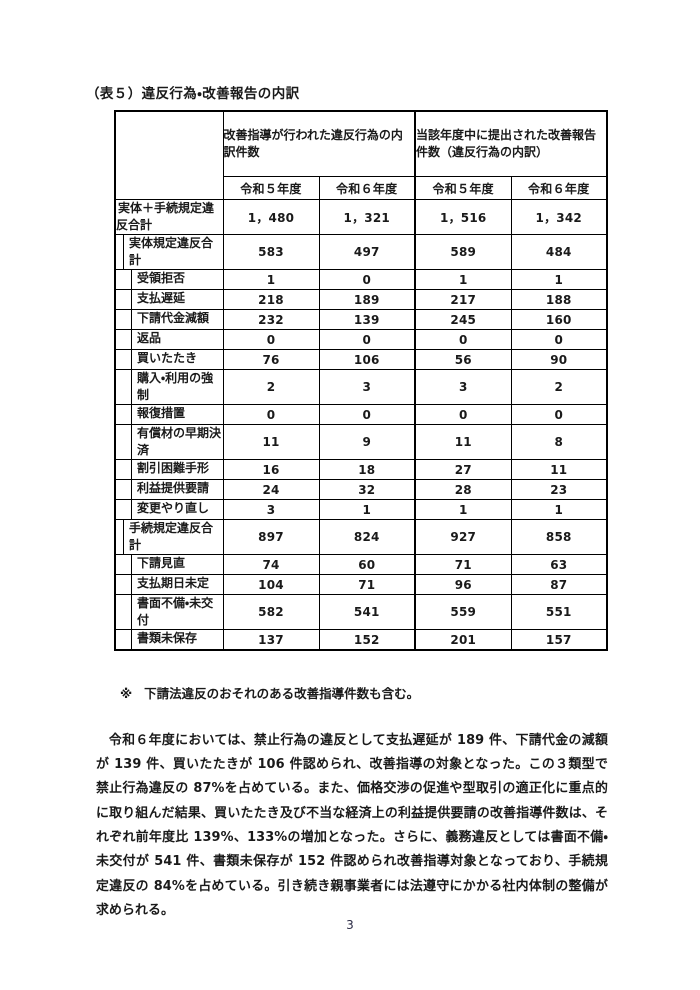  Describe the element at coordinates (169, 252) in the screenshot. I see `row-label-cell: 実体規定違反合計` at that location.